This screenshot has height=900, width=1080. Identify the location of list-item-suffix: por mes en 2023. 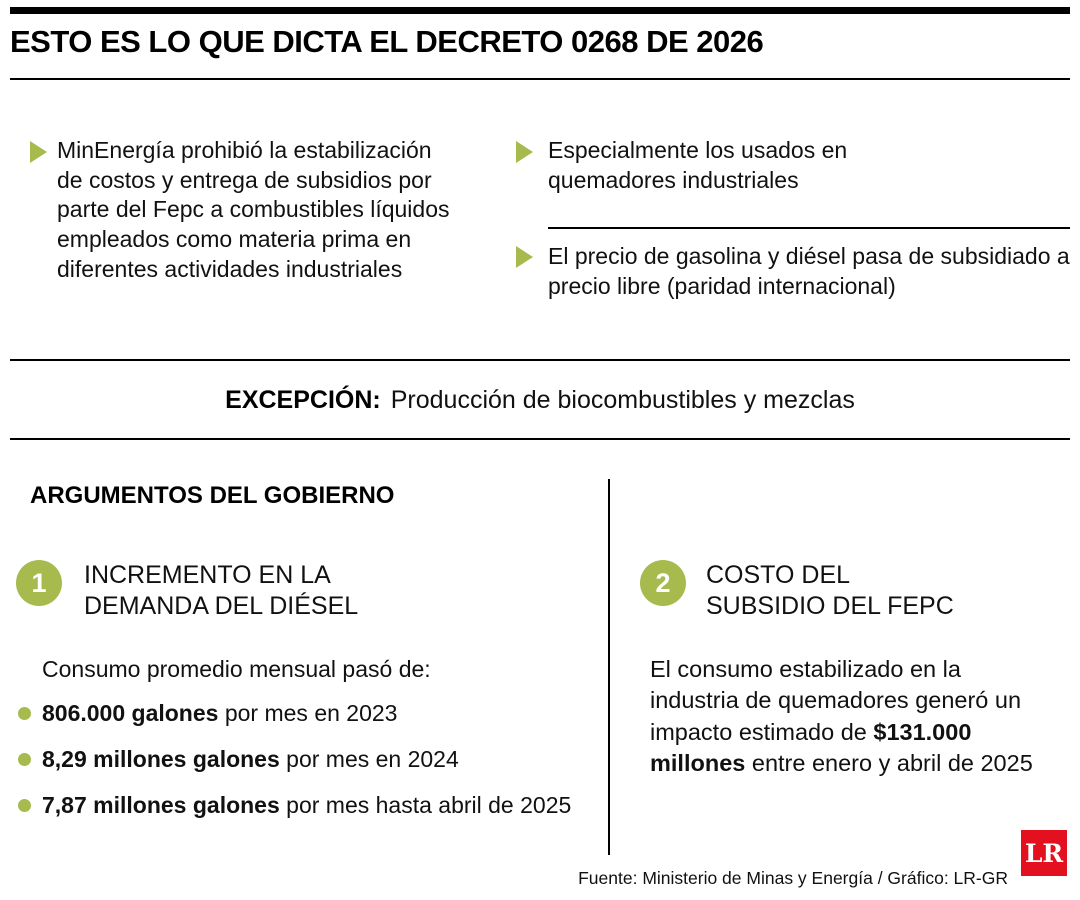
(308, 713).